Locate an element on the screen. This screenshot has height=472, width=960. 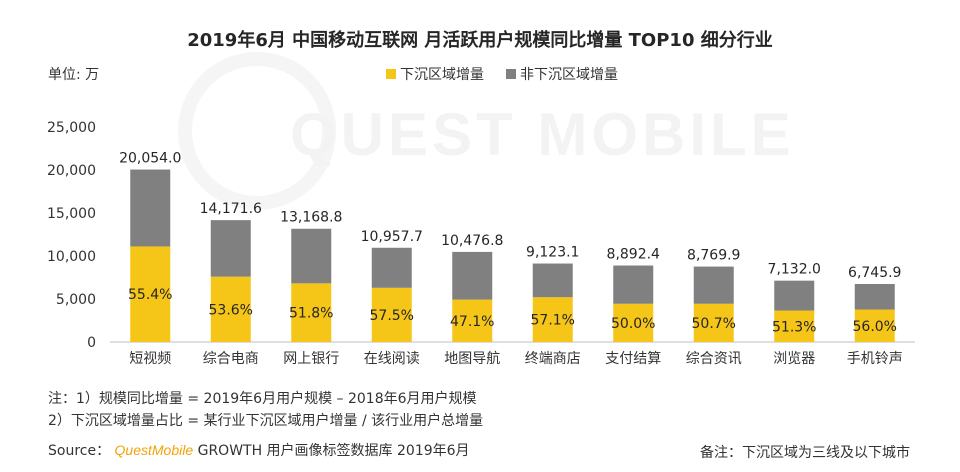
x-category-label: 支付结算 is located at coordinates (633, 359).